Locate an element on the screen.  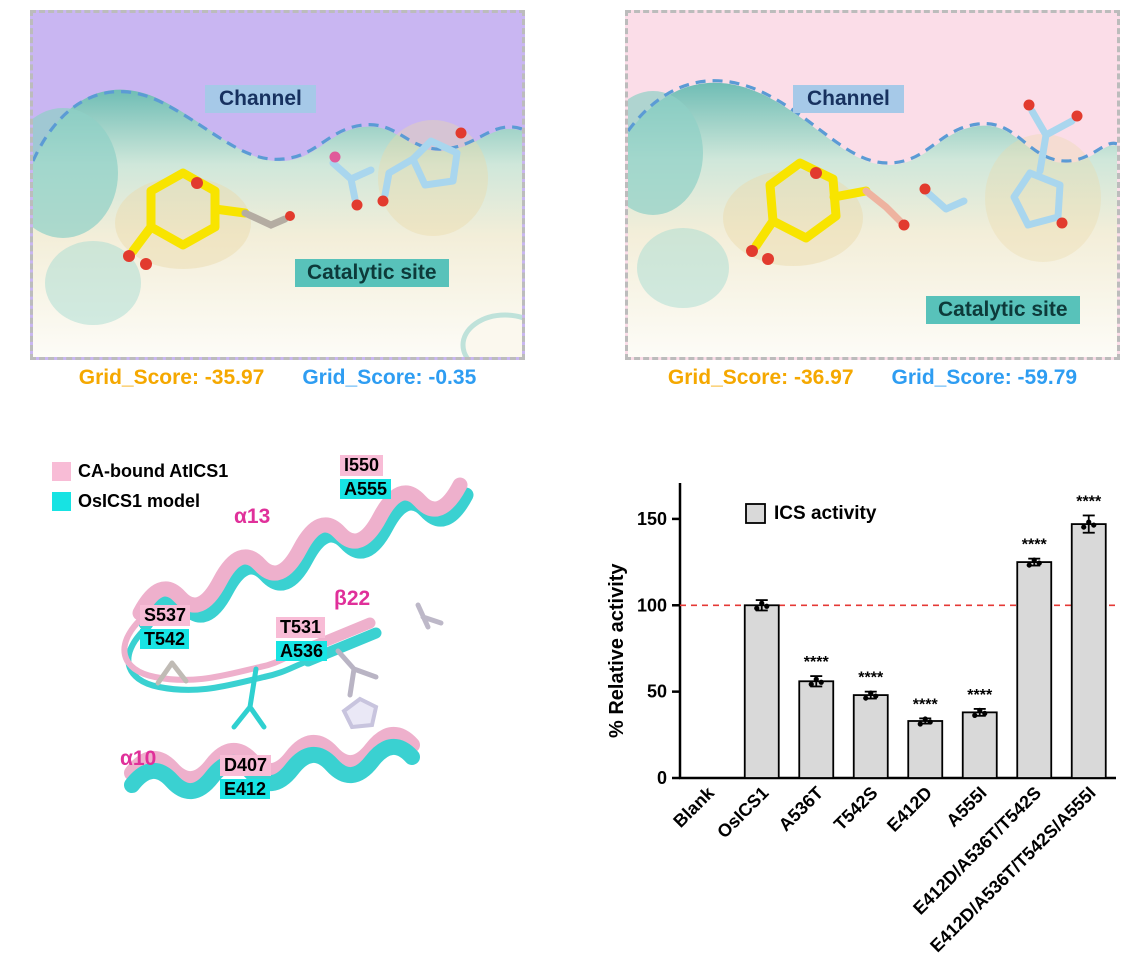
atics1-residue-label: S537 is located at coordinates (165, 615).